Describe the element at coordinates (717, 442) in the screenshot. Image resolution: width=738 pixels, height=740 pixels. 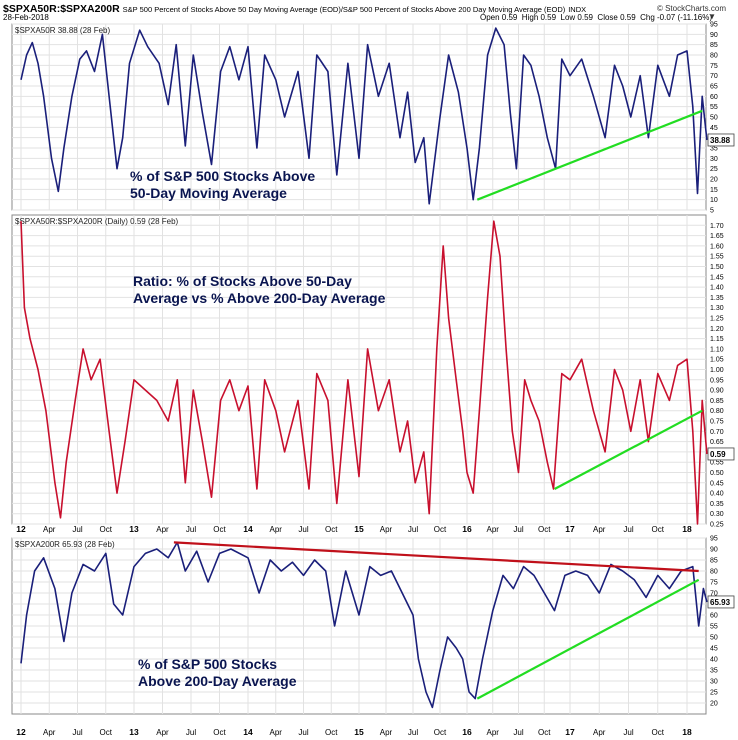
I see `y-tick-label: 0.65` at that location.